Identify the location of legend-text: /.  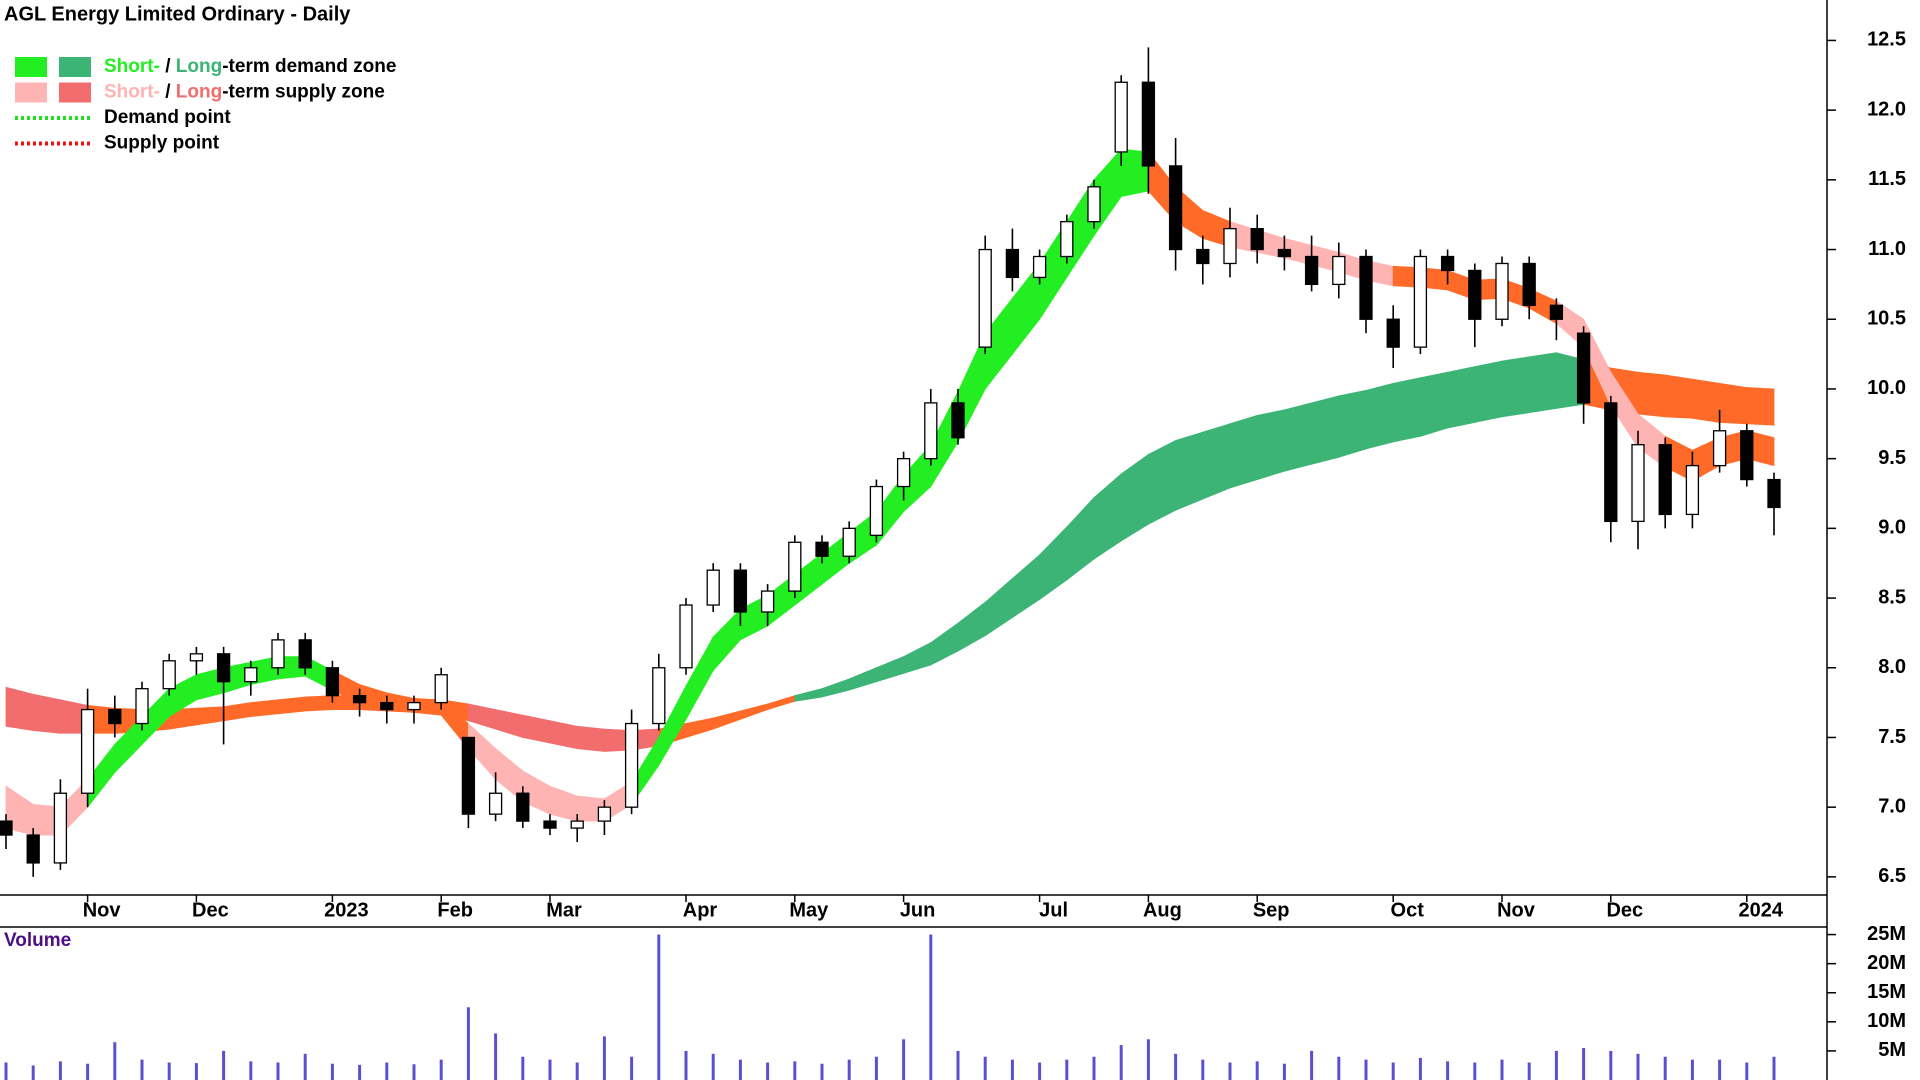
(168, 92).